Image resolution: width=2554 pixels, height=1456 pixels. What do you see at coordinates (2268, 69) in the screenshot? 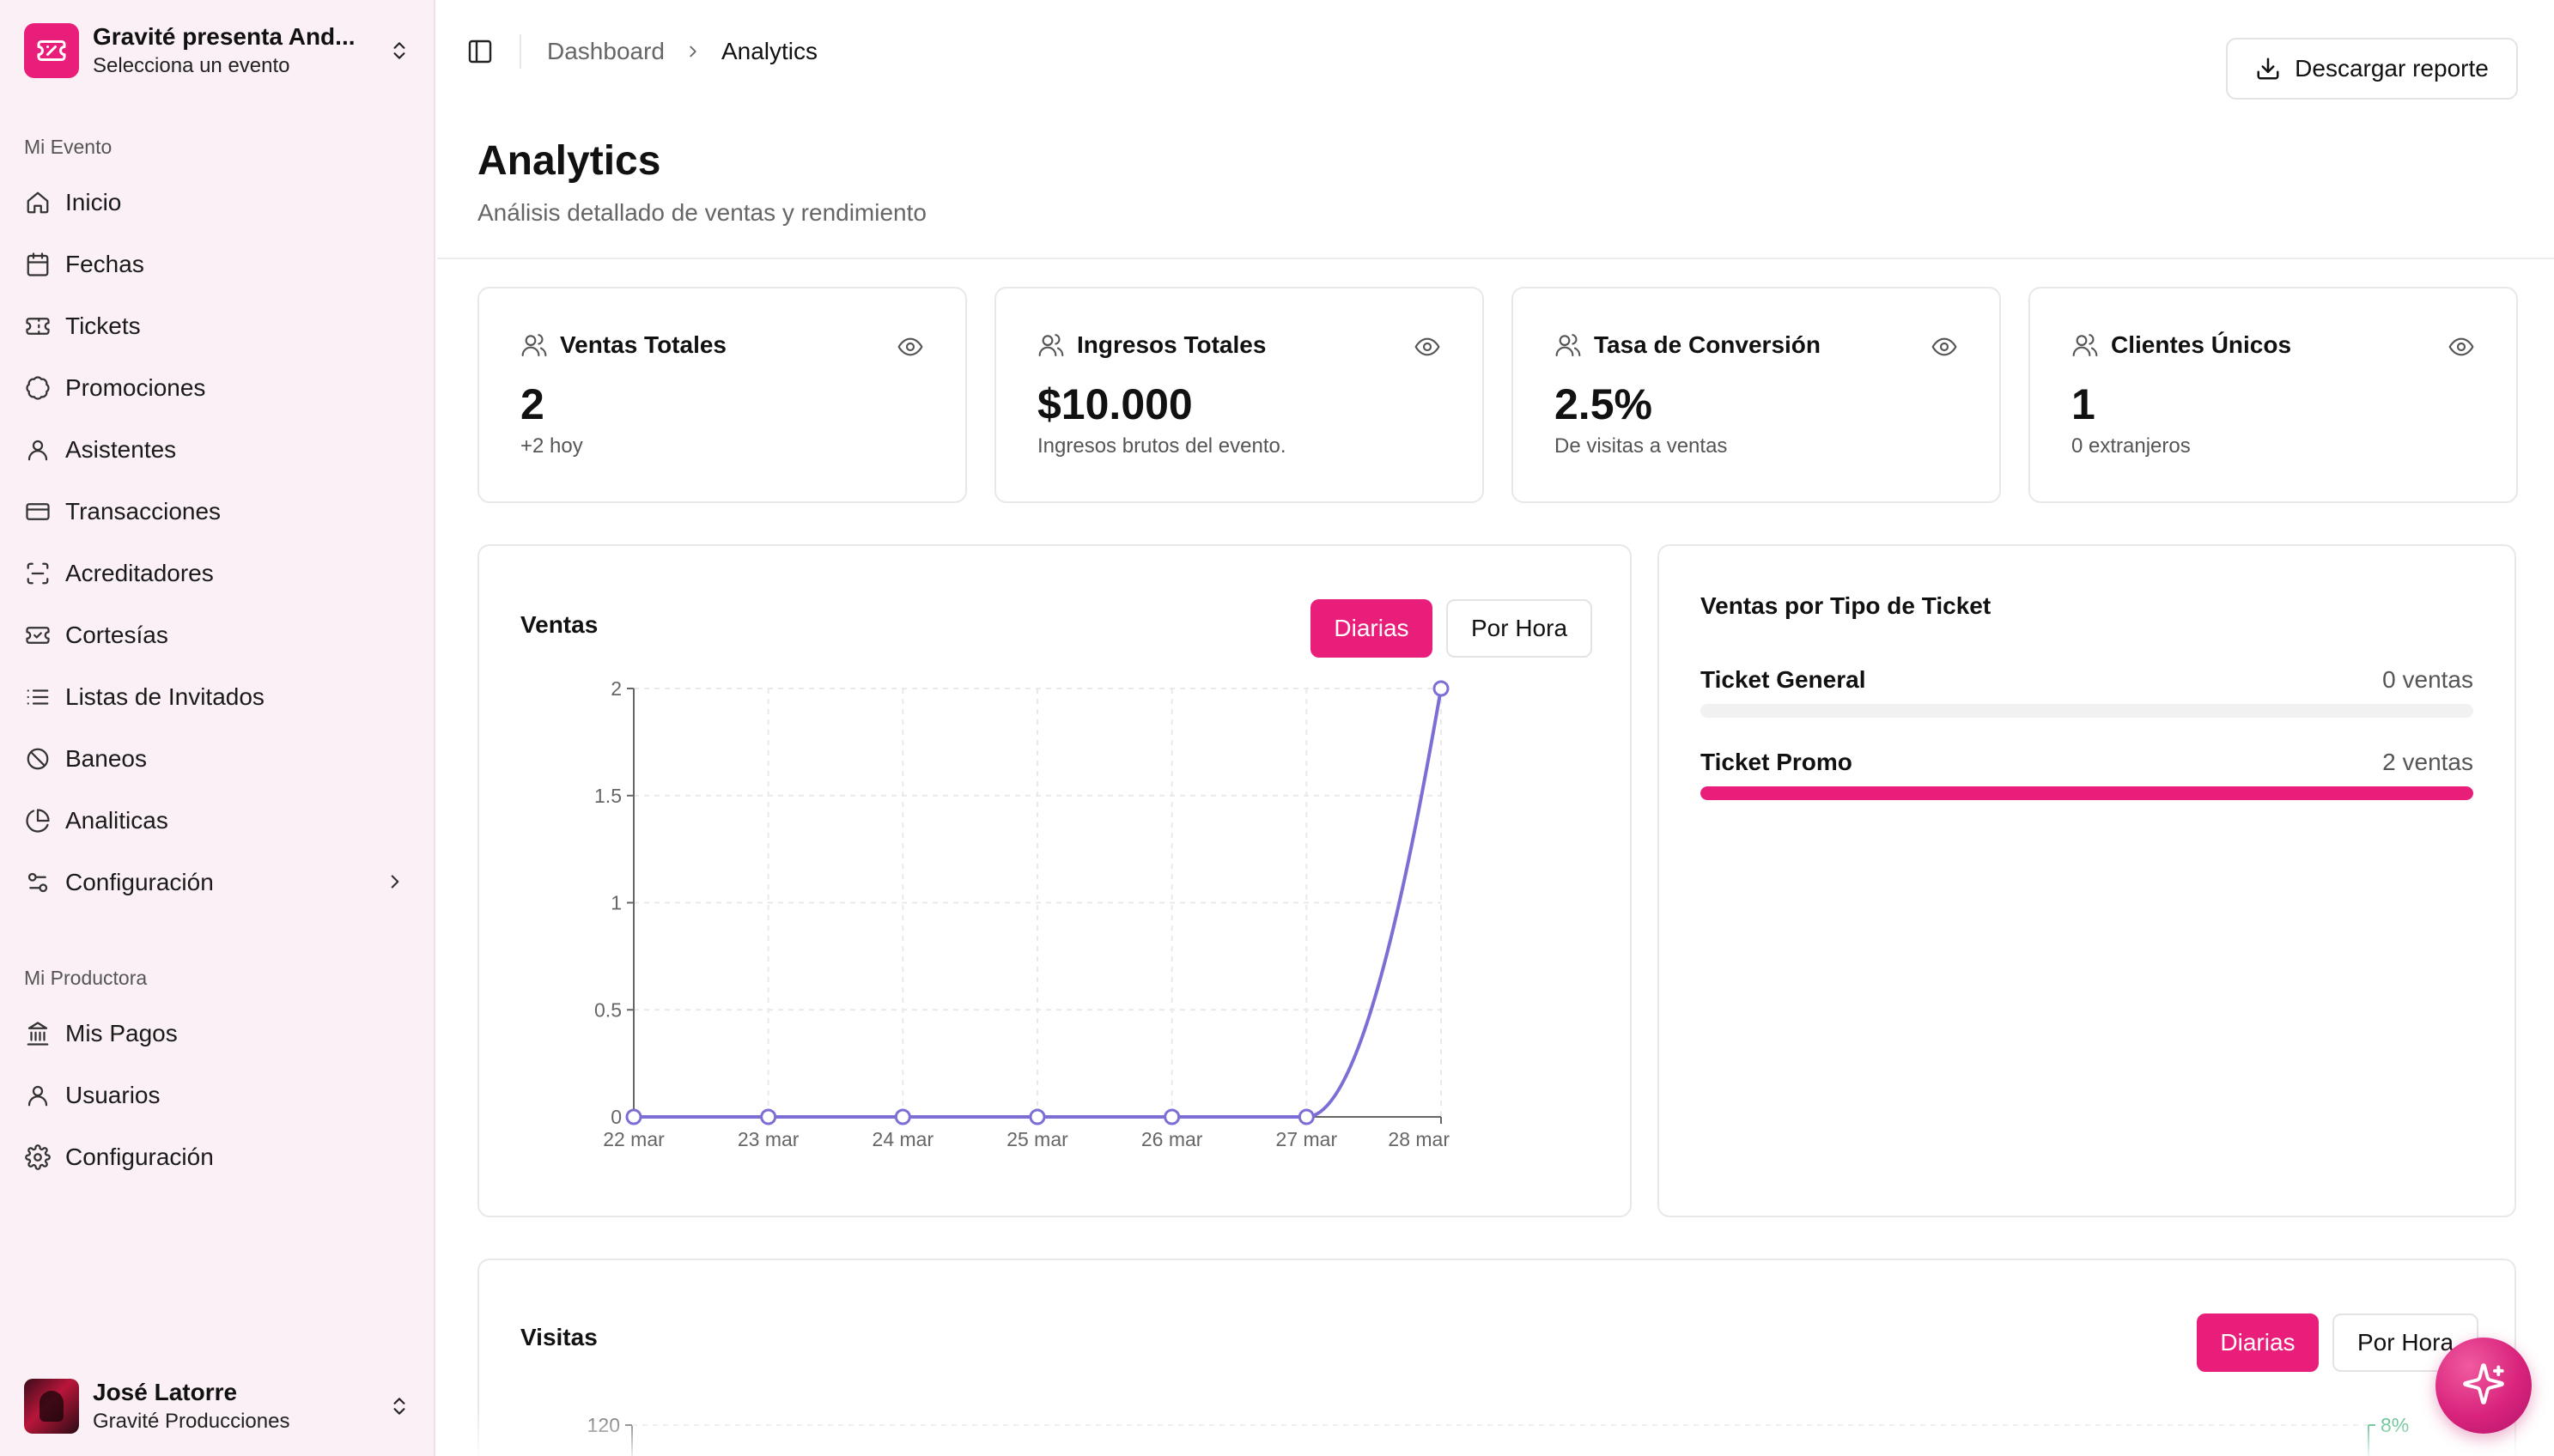
I see `download-icon` at bounding box center [2268, 69].